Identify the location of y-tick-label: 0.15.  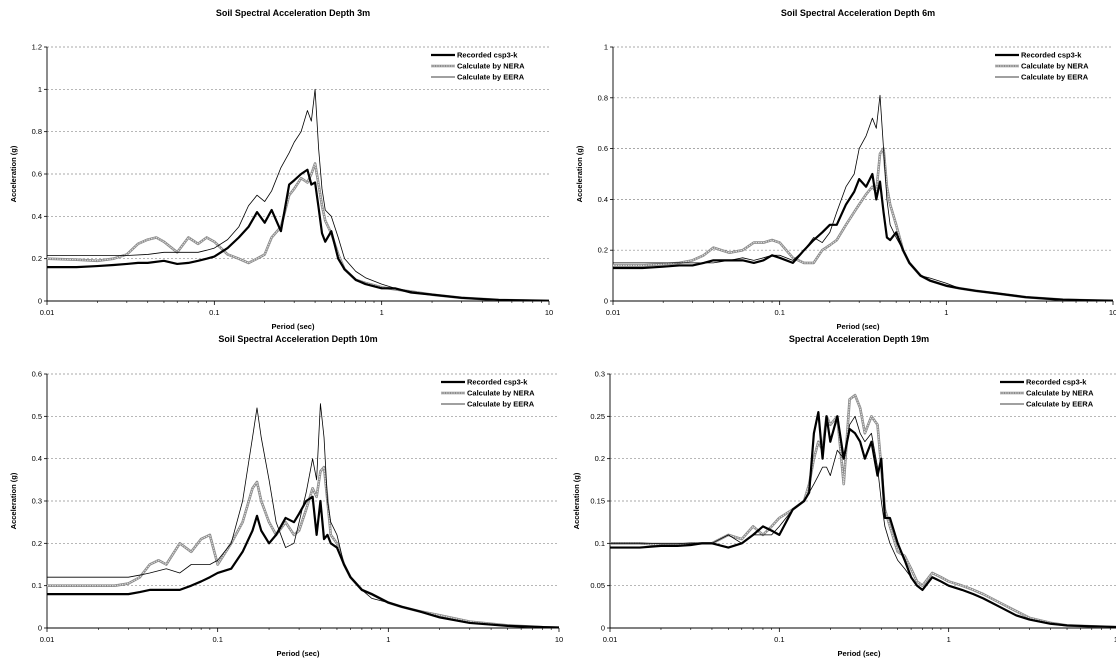
(597, 501).